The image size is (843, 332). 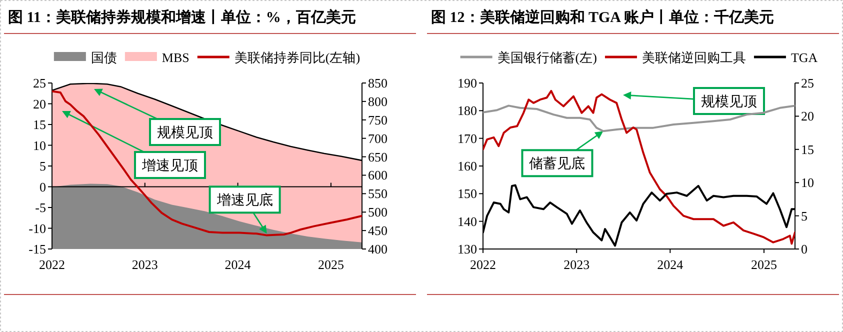 I want to click on y2-tick-label: 10, so click(x=807, y=182).